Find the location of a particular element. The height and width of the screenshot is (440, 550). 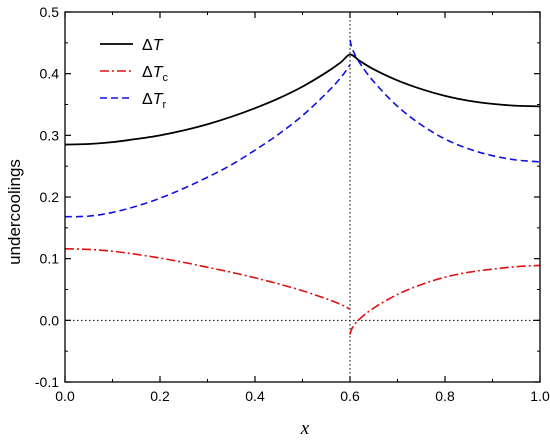

legend-label-2: ΔTr is located at coordinates (154, 101).